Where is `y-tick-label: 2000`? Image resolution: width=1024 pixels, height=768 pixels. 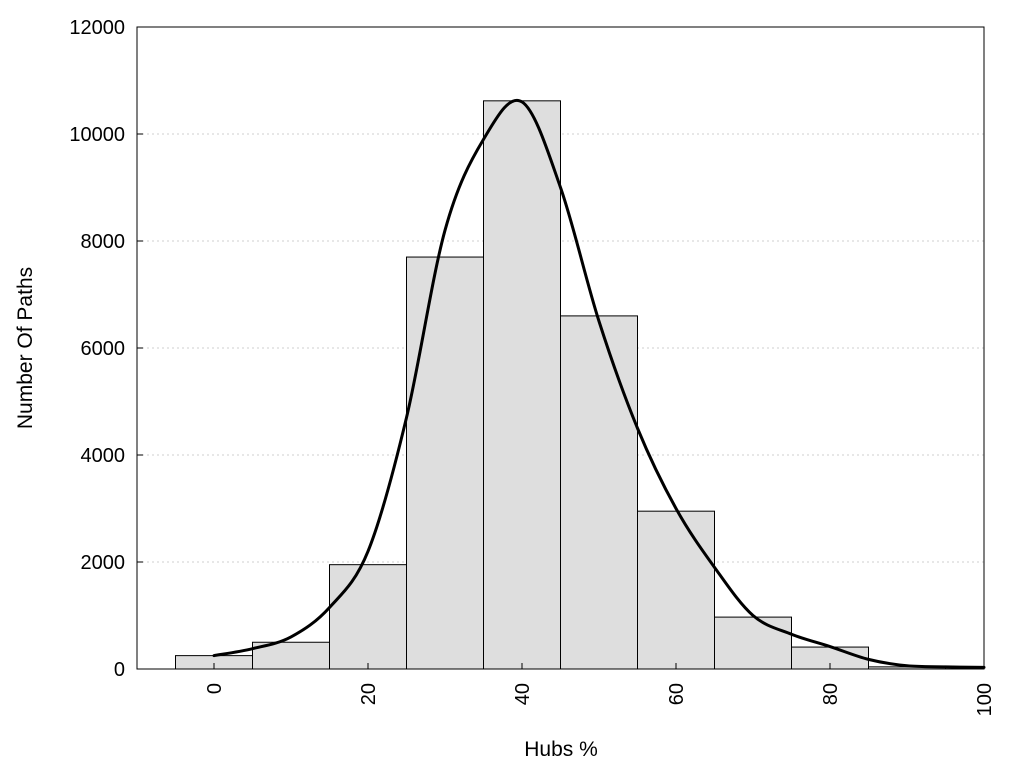 y-tick-label: 2000 is located at coordinates (103, 563).